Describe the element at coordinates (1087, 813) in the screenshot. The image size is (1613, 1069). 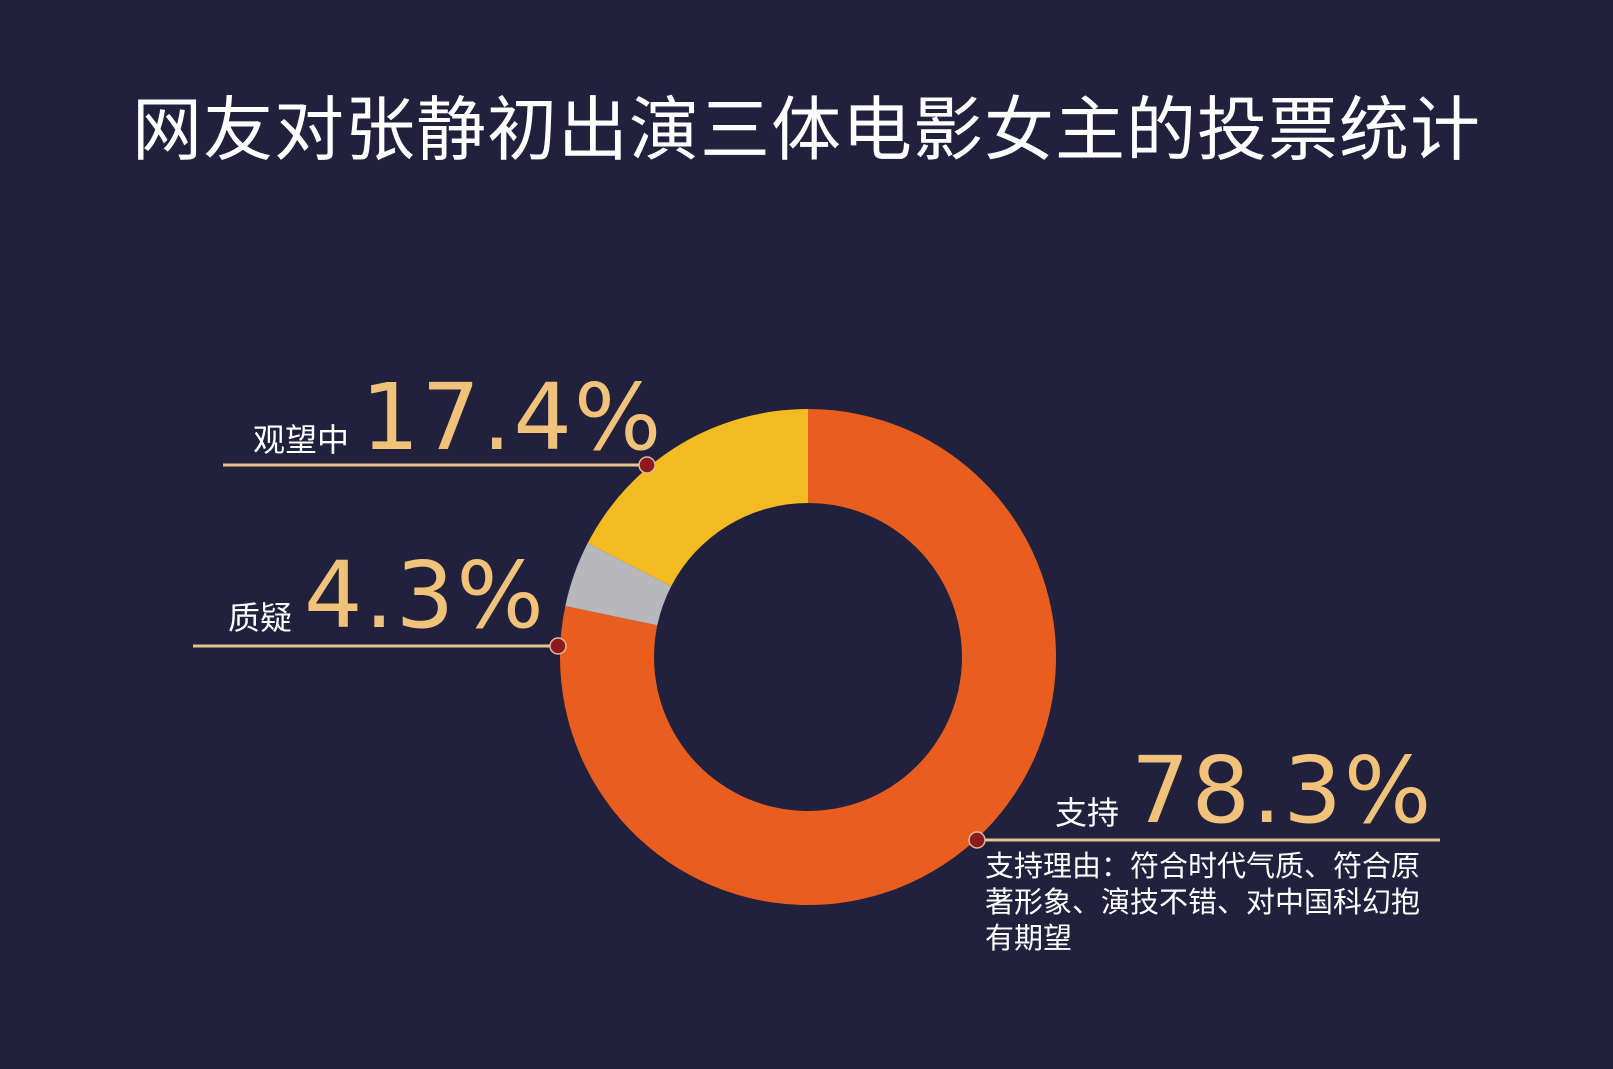
I see `category-label-support: 支持` at that location.